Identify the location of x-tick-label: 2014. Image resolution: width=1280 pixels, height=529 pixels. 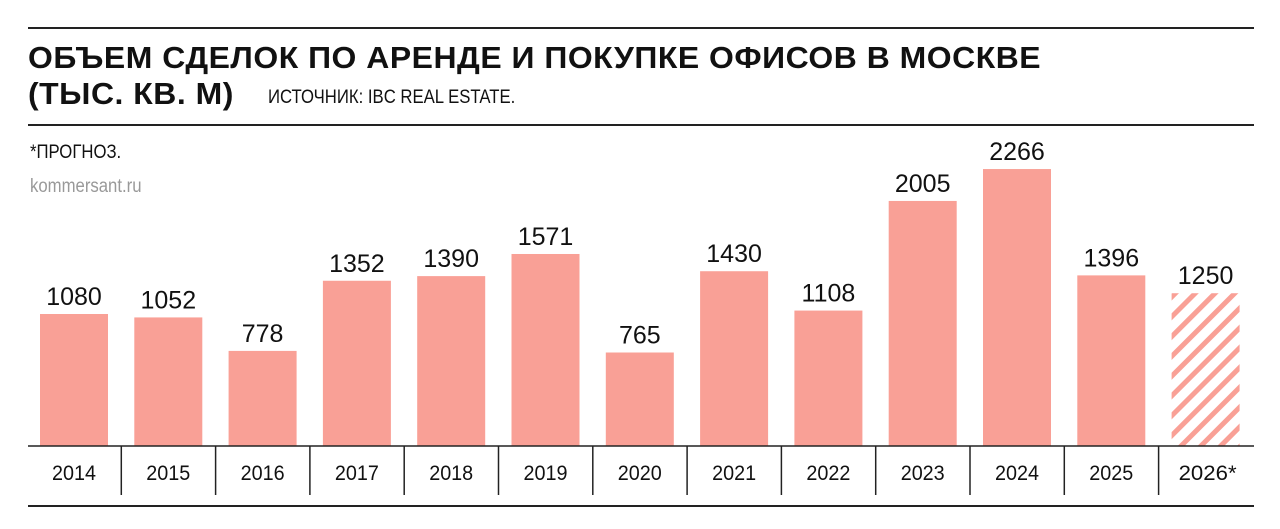
(74, 473).